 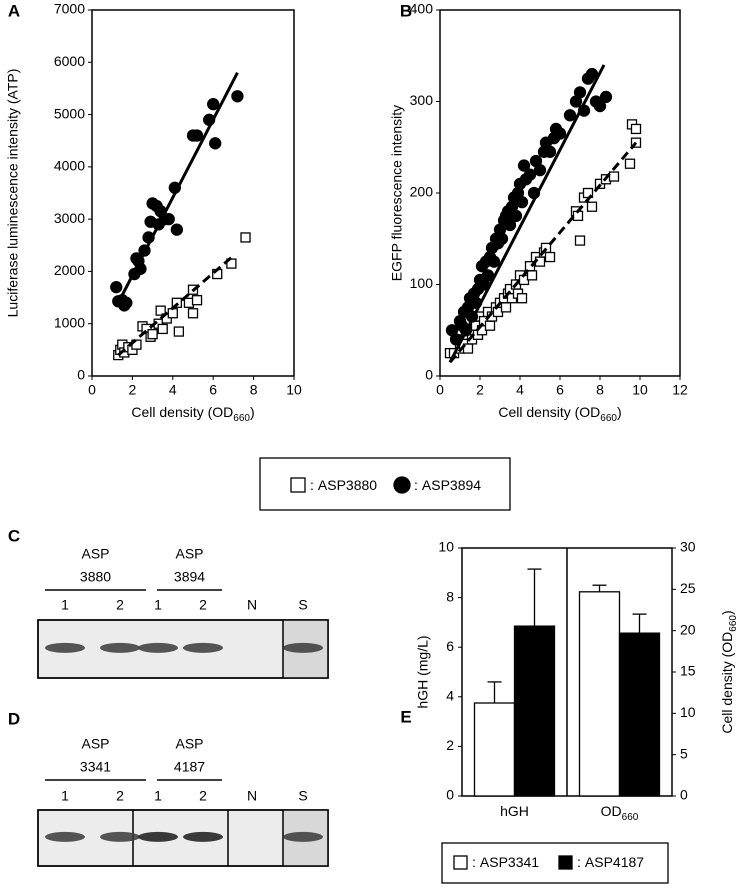 I want to click on gel-background, so click(x=183, y=649).